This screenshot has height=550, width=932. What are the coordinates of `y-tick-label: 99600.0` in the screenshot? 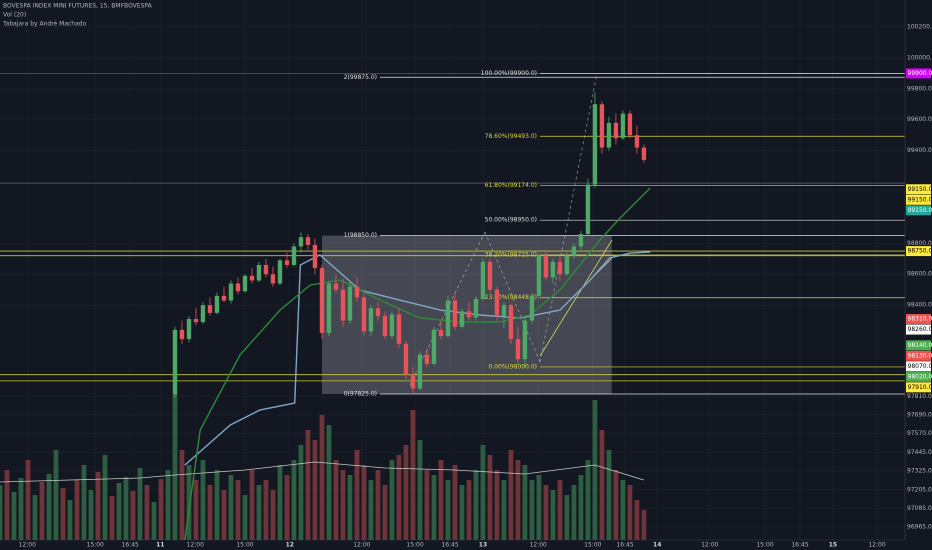 It's located at (919, 119).